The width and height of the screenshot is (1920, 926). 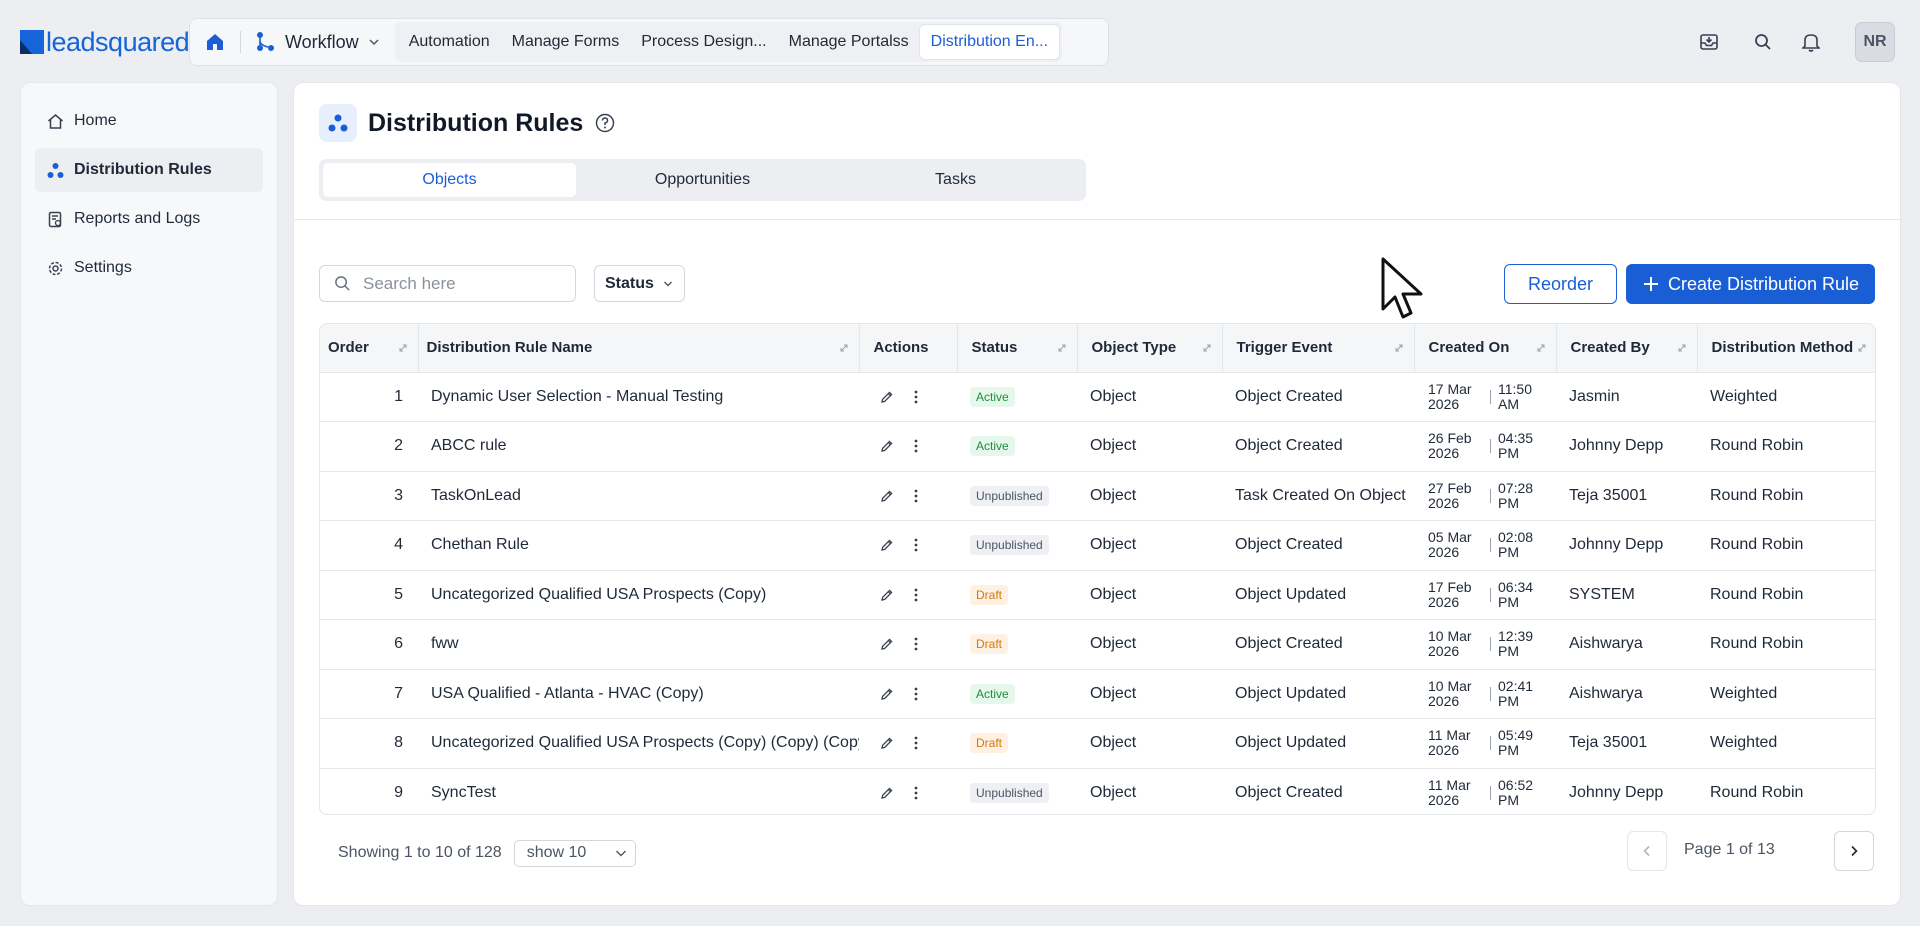 What do you see at coordinates (639, 348) in the screenshot?
I see `column-header-rule-name: Distribution Rule Name` at bounding box center [639, 348].